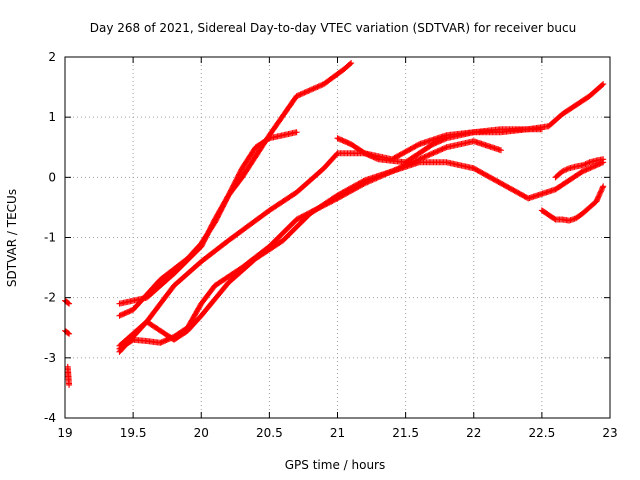  What do you see at coordinates (609, 433) in the screenshot?
I see `x-tick-label: 23` at bounding box center [609, 433].